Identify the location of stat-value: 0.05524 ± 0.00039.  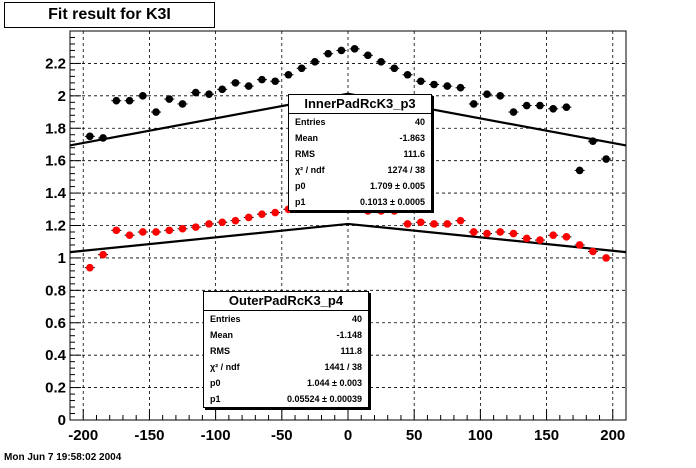
(324, 399).